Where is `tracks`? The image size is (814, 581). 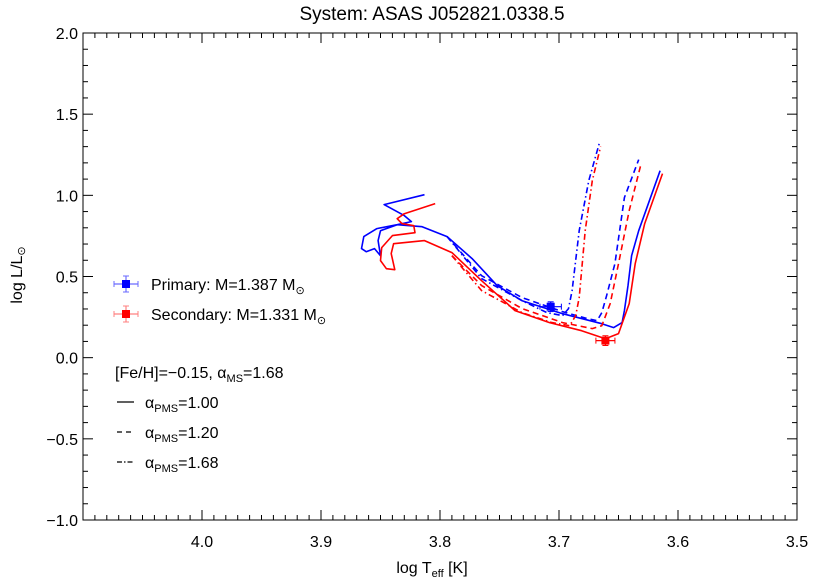 tracks is located at coordinates (512, 241).